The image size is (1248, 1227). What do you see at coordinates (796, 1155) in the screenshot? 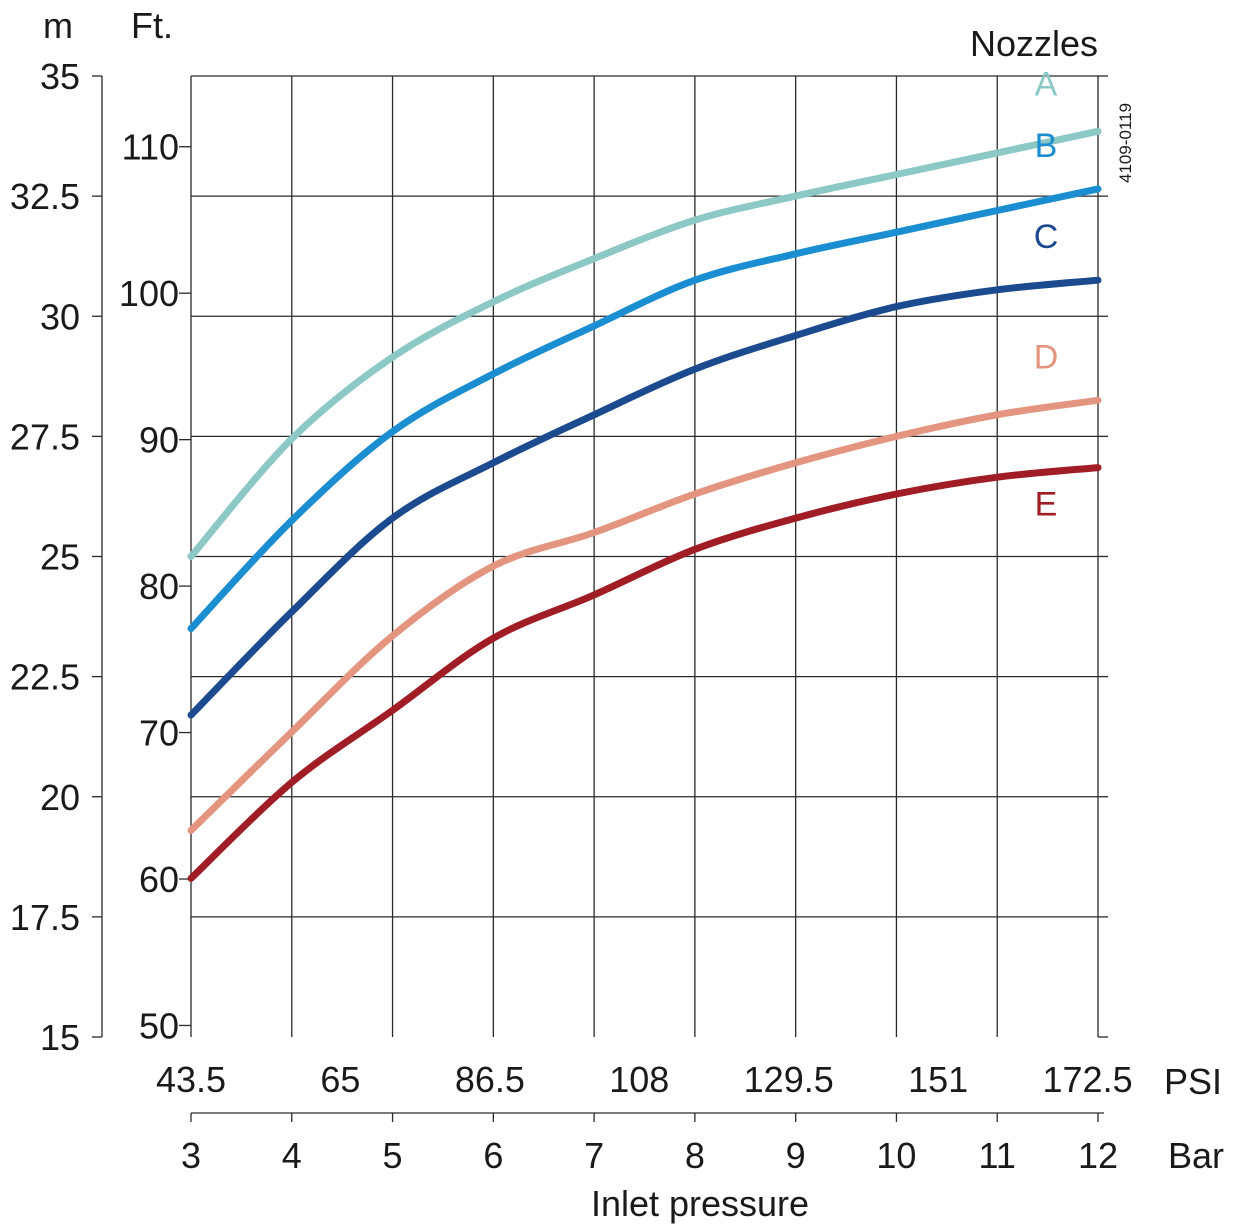
I see `x-tick-label-bar: 9` at bounding box center [796, 1155].